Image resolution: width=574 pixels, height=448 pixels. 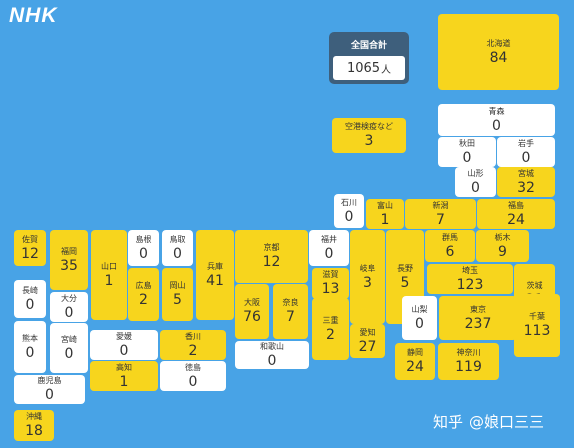 What do you see at coordinates (290, 302) in the screenshot?
I see `prefecture-name: 奈良` at bounding box center [290, 302].